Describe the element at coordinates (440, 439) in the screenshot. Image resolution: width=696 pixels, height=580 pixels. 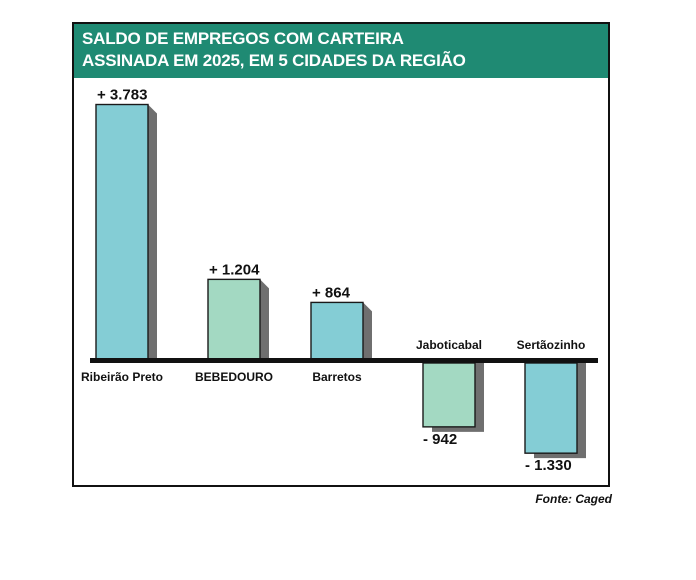
I see `value-label-4: - 942` at that location.